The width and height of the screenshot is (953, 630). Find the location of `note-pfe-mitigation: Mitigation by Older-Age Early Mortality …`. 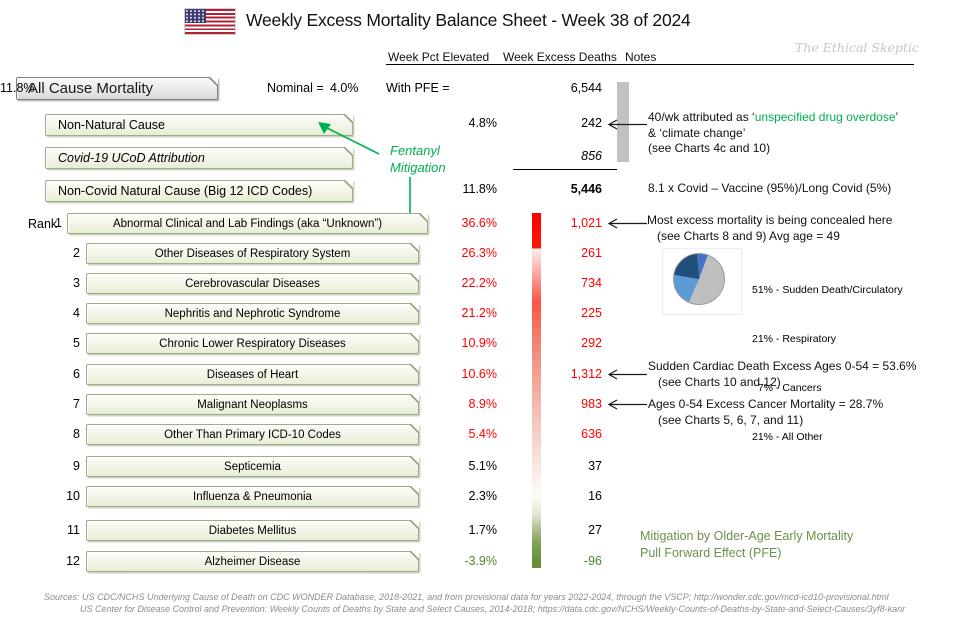

note-pfe-mitigation: Mitigation by Older-Age Early Mortality … is located at coordinates (747, 544).